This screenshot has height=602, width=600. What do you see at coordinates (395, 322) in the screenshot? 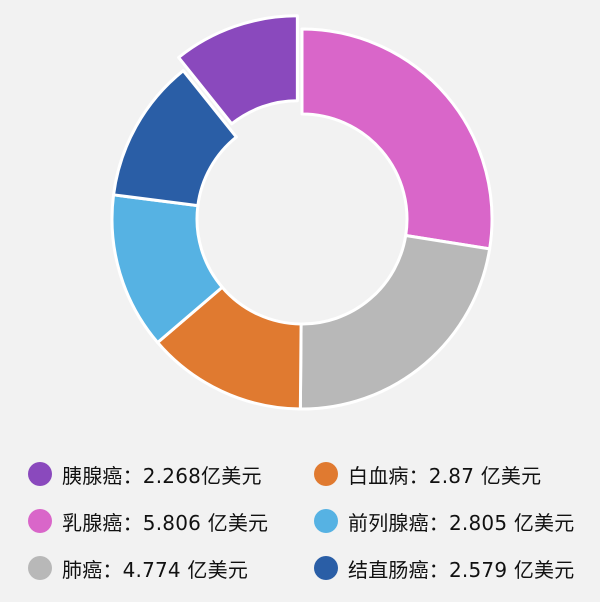
I see `slice-lung` at bounding box center [395, 322].